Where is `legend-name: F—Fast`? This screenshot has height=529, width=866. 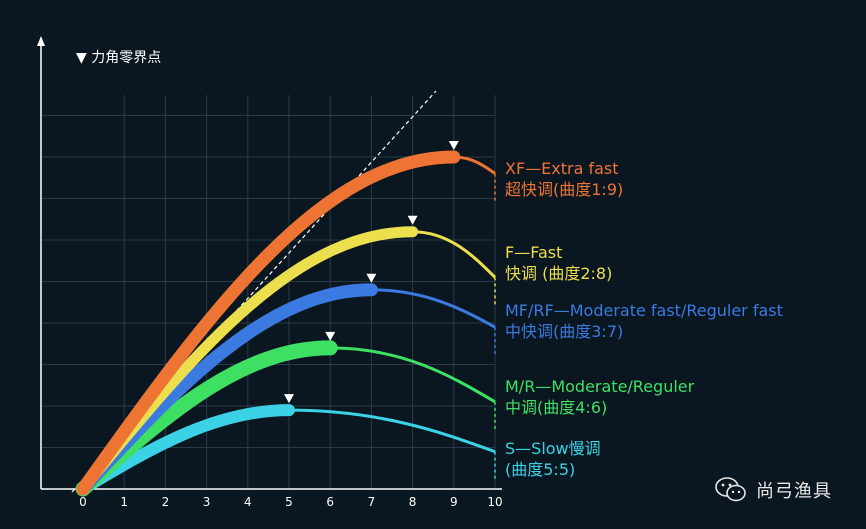
legend-name: F—Fast is located at coordinates (534, 252).